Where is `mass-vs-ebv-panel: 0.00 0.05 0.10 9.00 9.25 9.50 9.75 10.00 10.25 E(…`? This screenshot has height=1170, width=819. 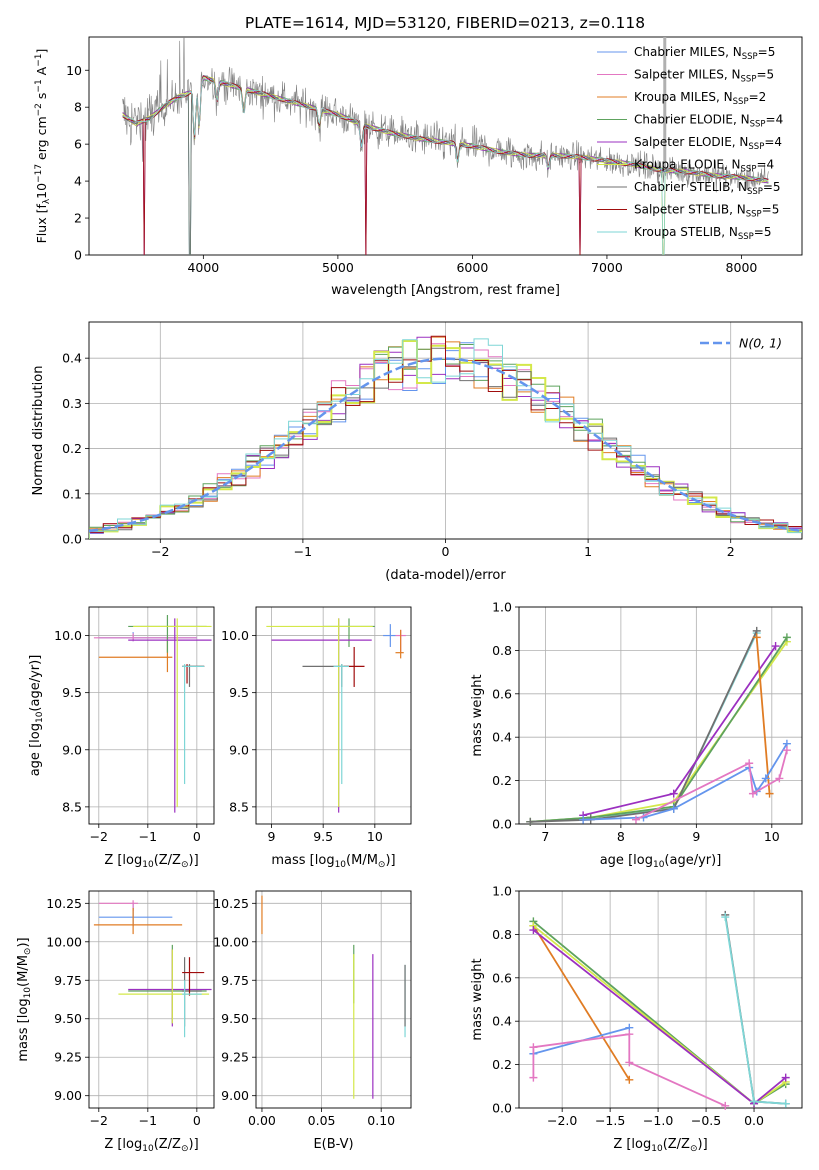
mass-vs-ebv-panel: 0.00 0.05 0.10 9.00 9.25 9.50 9.75 10.00 10.25 E(… is located at coordinates (312, 1021).